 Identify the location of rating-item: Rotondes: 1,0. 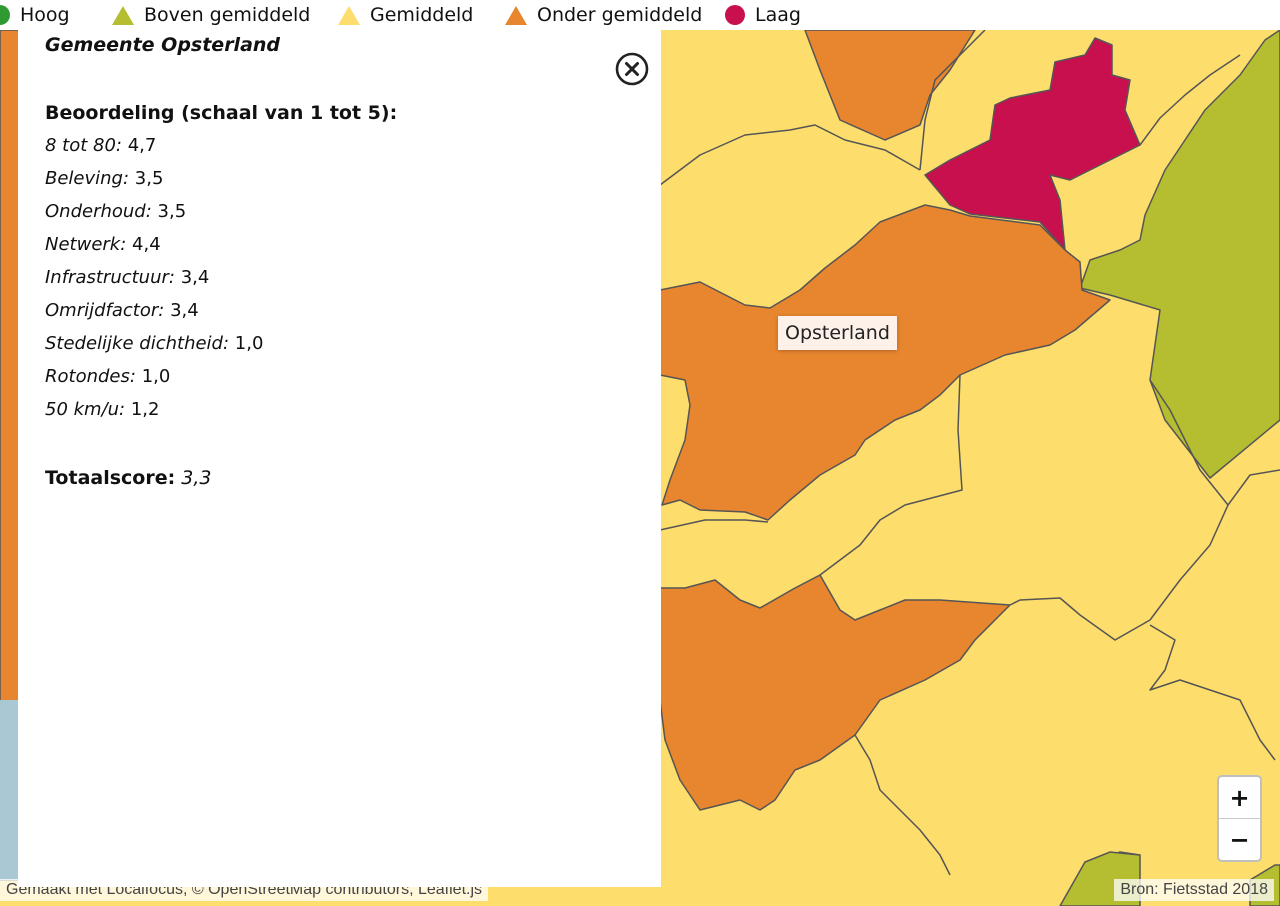
(154, 379).